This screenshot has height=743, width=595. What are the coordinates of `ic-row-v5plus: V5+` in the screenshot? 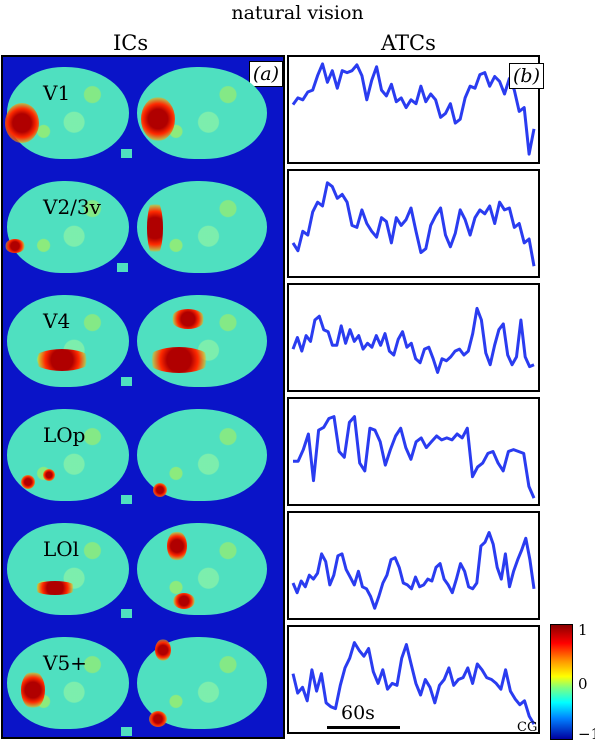 It's located at (143, 683).